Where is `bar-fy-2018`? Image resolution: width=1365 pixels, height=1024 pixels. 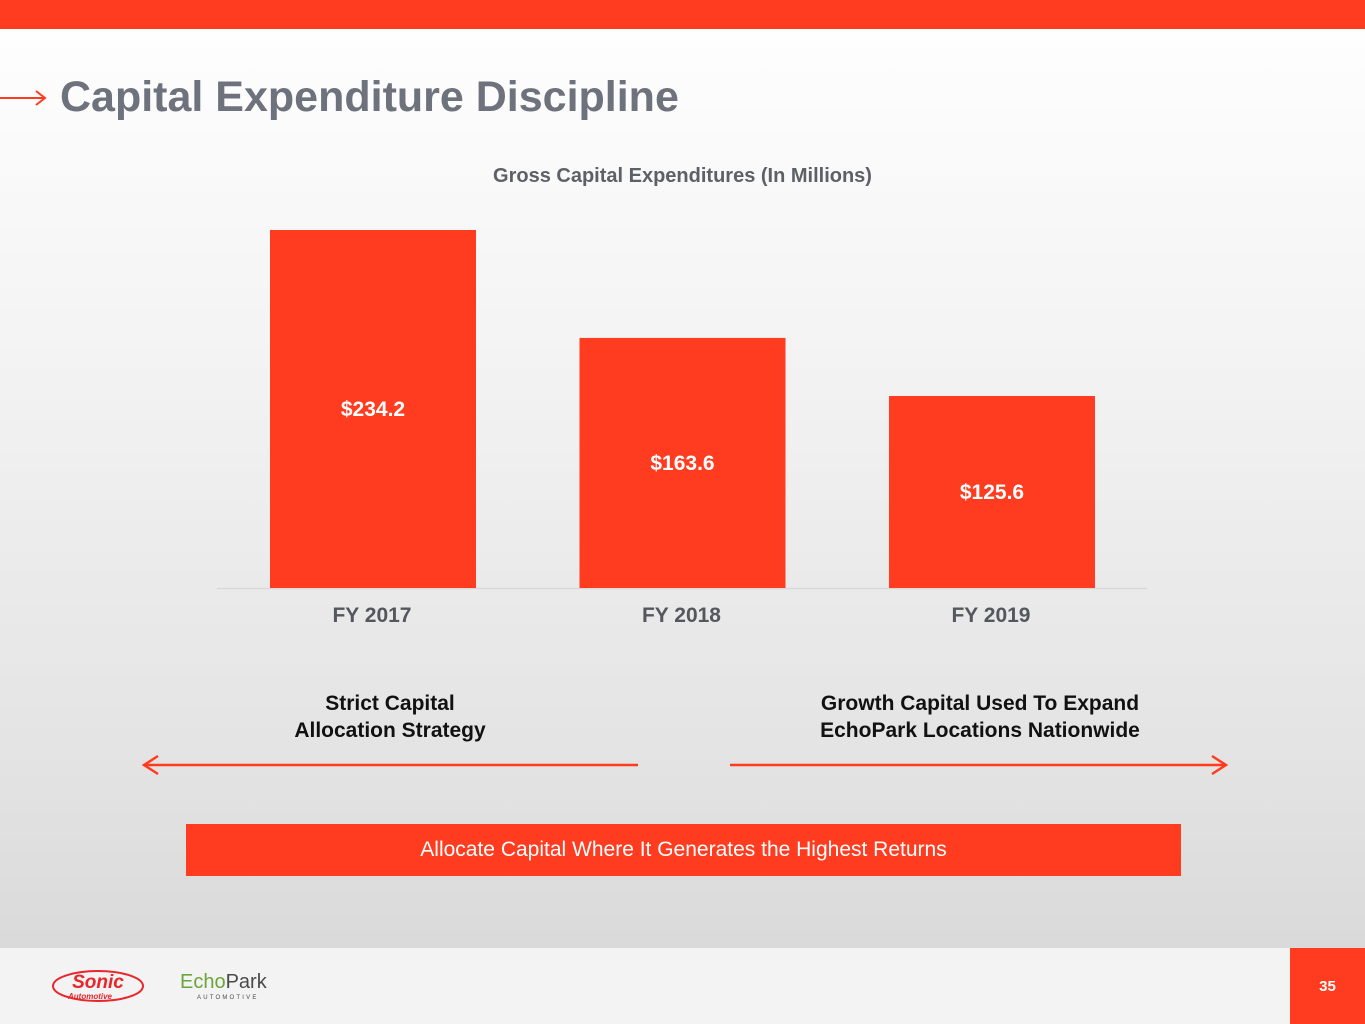
bar-fy-2018 is located at coordinates (682, 462).